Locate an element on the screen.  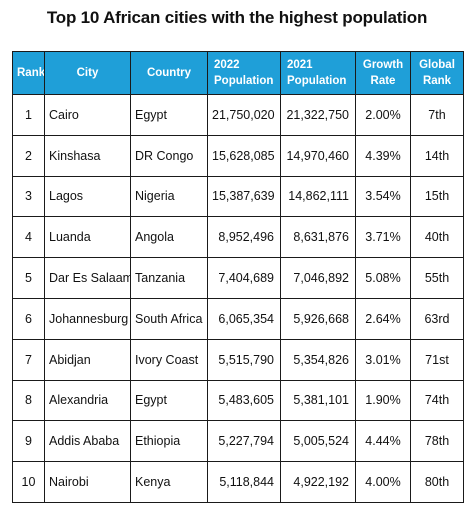
cell-city: Nairobi is located at coordinates (87, 482).